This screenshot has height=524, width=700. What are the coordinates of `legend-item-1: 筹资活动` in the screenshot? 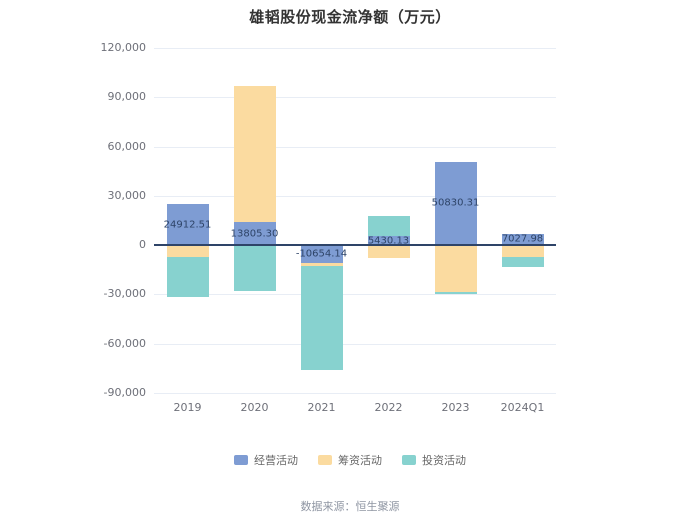 It's located at (350, 460).